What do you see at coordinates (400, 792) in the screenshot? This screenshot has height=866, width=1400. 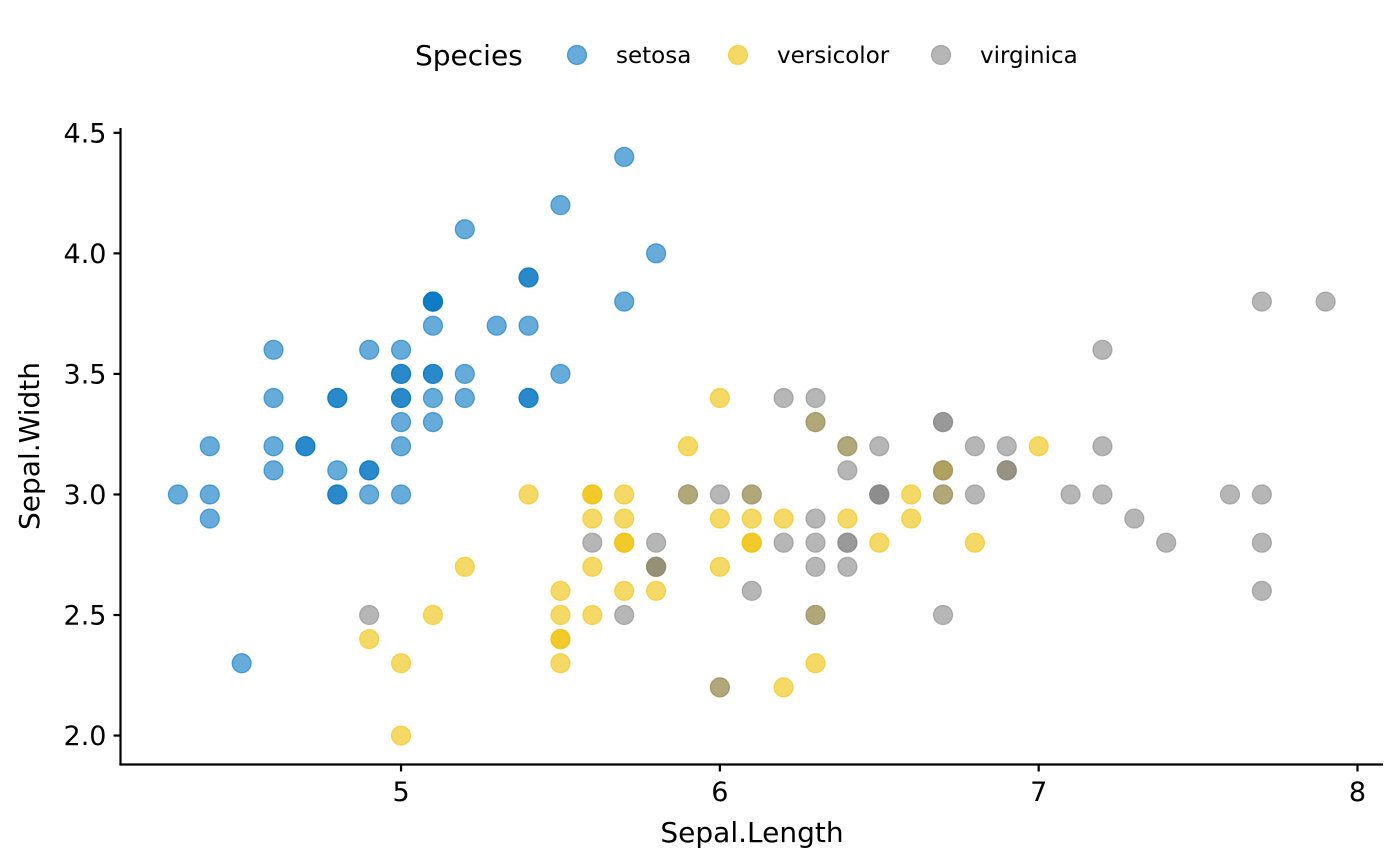 I see `x-tick-label: 5` at bounding box center [400, 792].